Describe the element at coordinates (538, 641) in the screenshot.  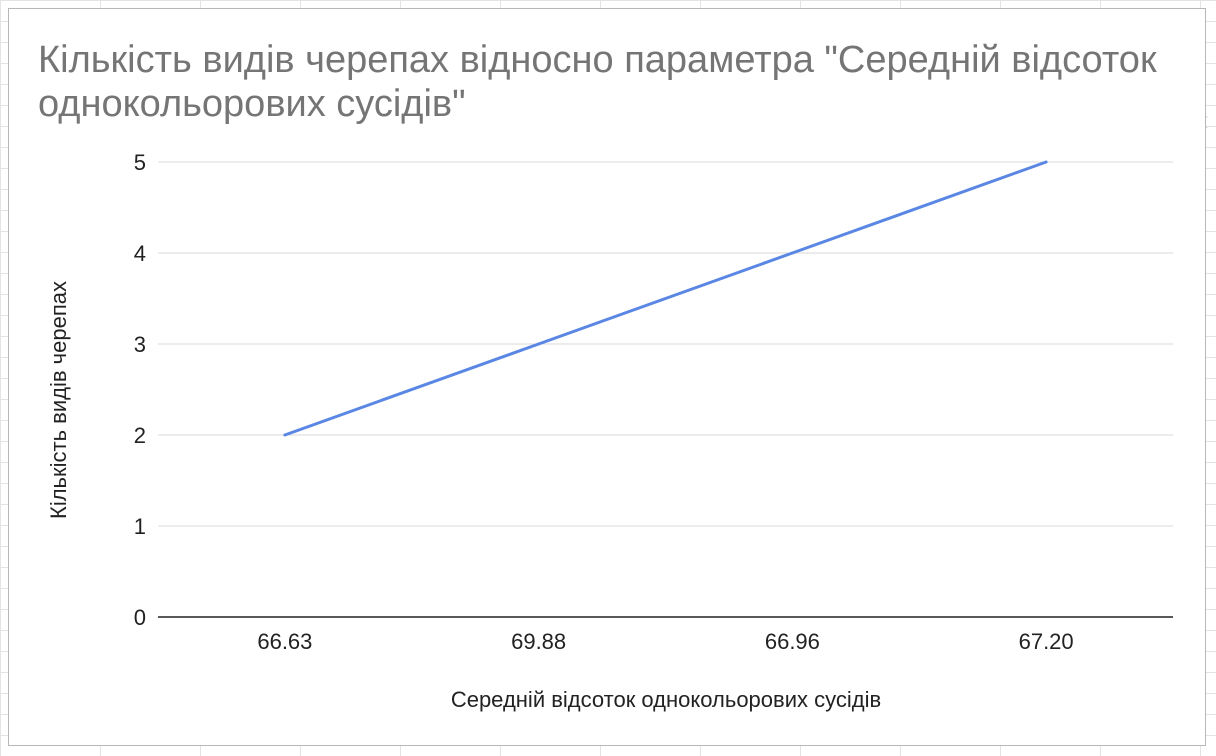
I see `x-tick-label: 69.88` at that location.